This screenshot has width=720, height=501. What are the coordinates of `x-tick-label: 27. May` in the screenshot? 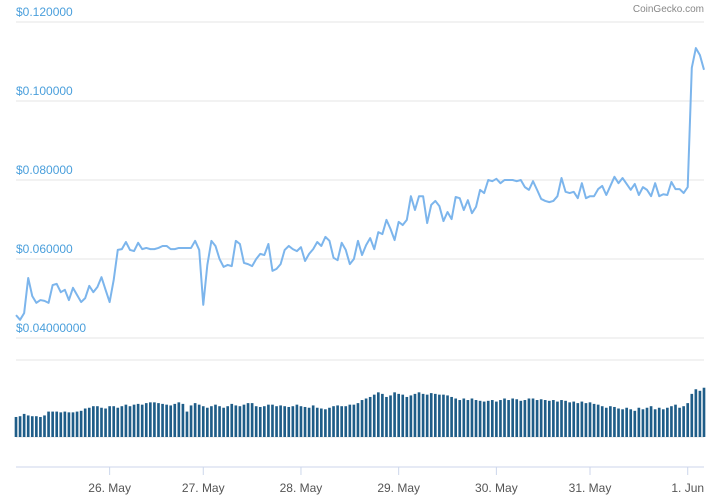 It's located at (203, 488).